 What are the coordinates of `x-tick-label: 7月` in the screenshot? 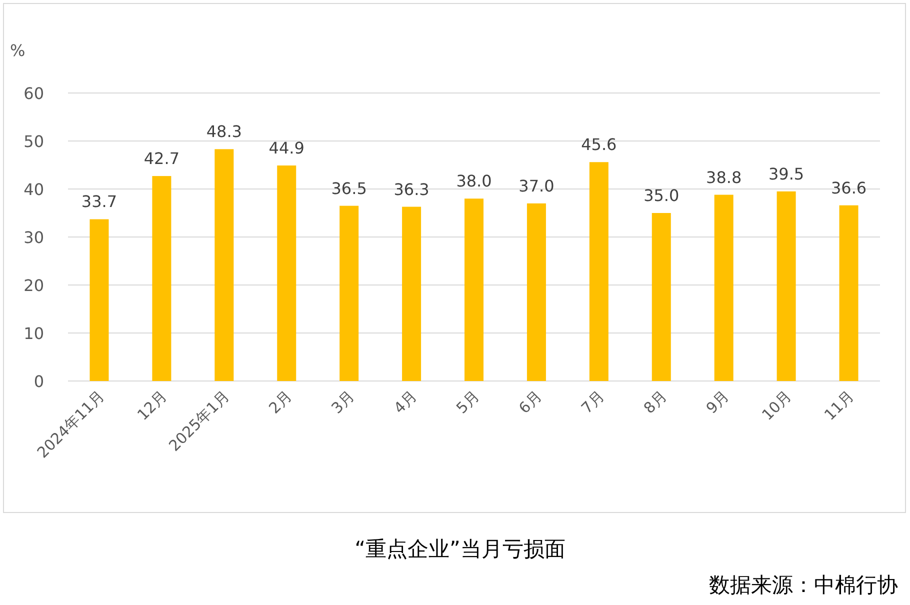 It's located at (593, 402).